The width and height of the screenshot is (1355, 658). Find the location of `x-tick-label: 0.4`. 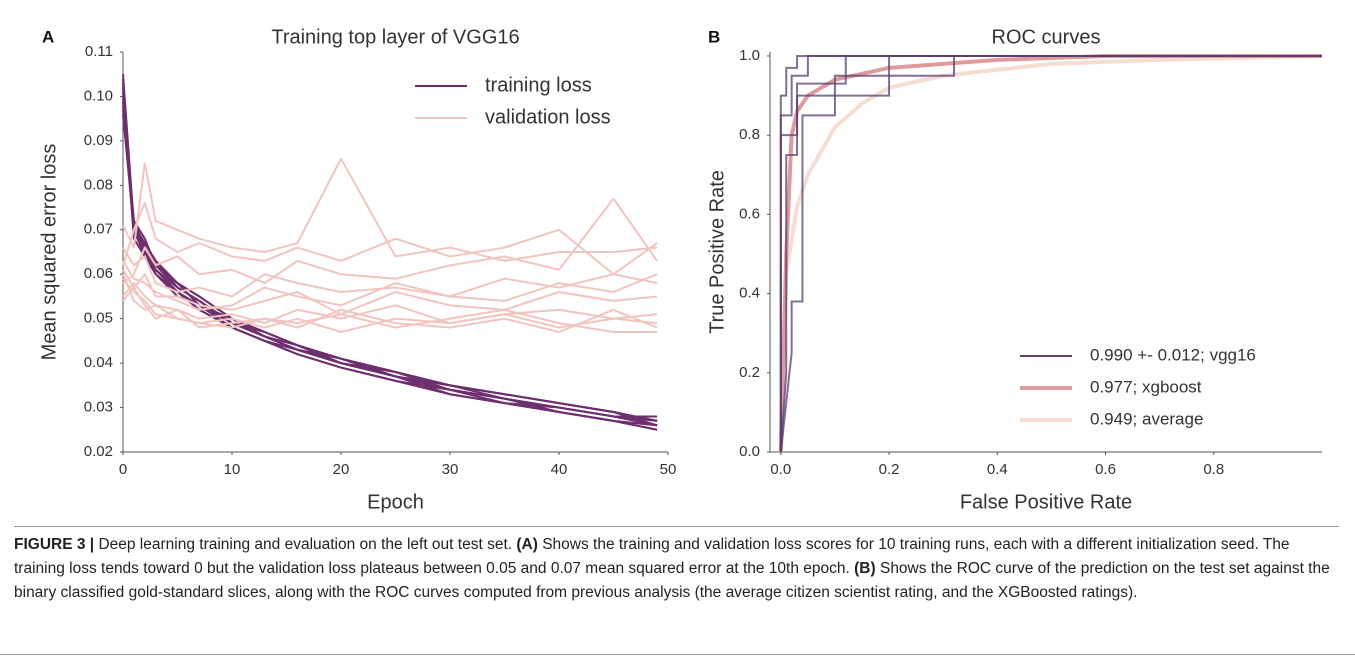

x-tick-label: 0.4 is located at coordinates (997, 469).